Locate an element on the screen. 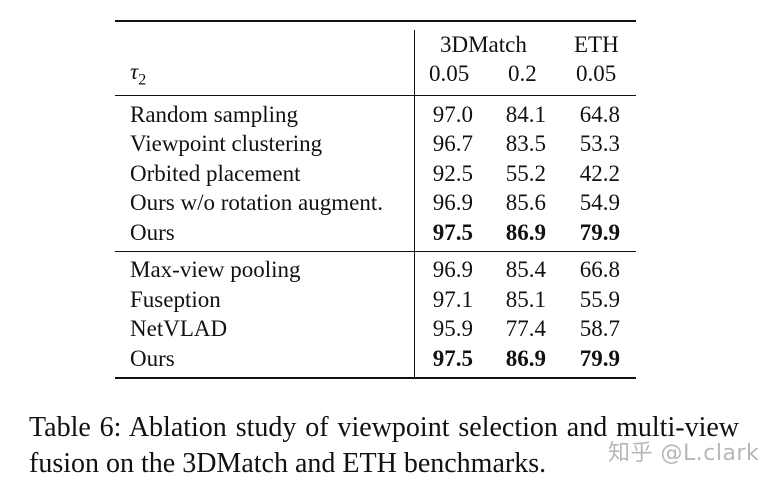 This screenshot has width=765, height=482. value-3dmatch-005: 96.7 is located at coordinates (452, 144).